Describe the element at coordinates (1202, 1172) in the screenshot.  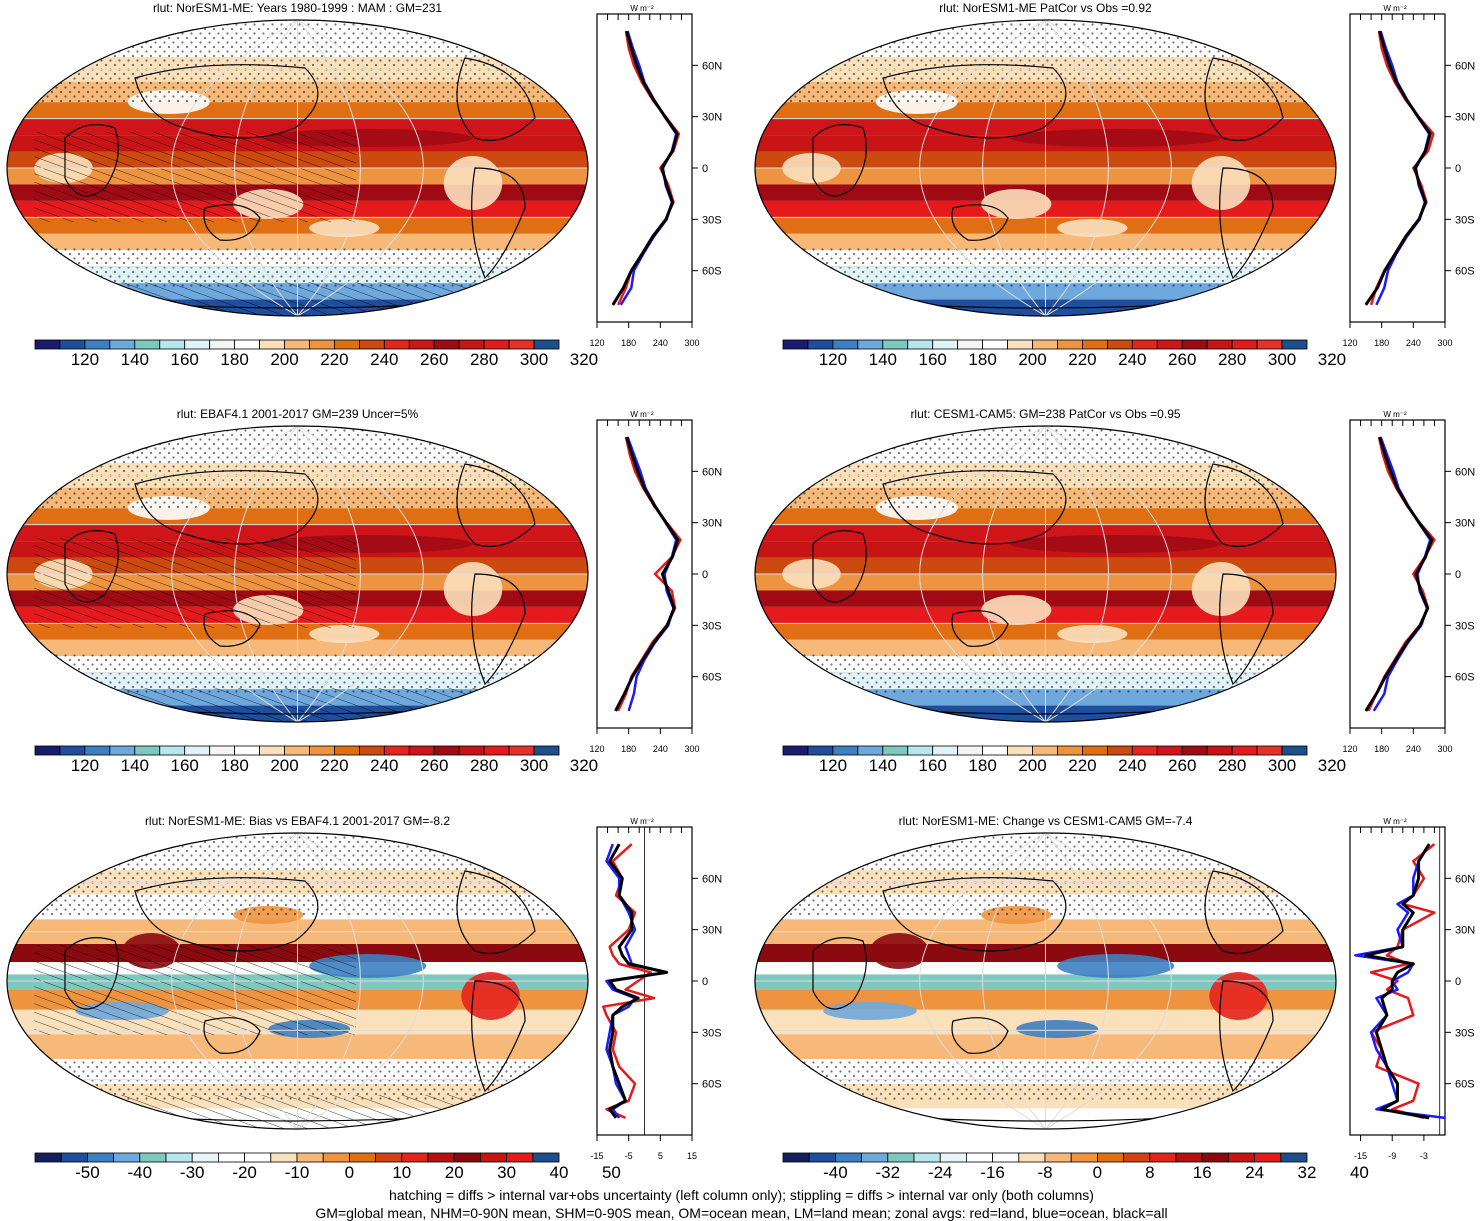
I see `colorbar-label: 16` at that location.